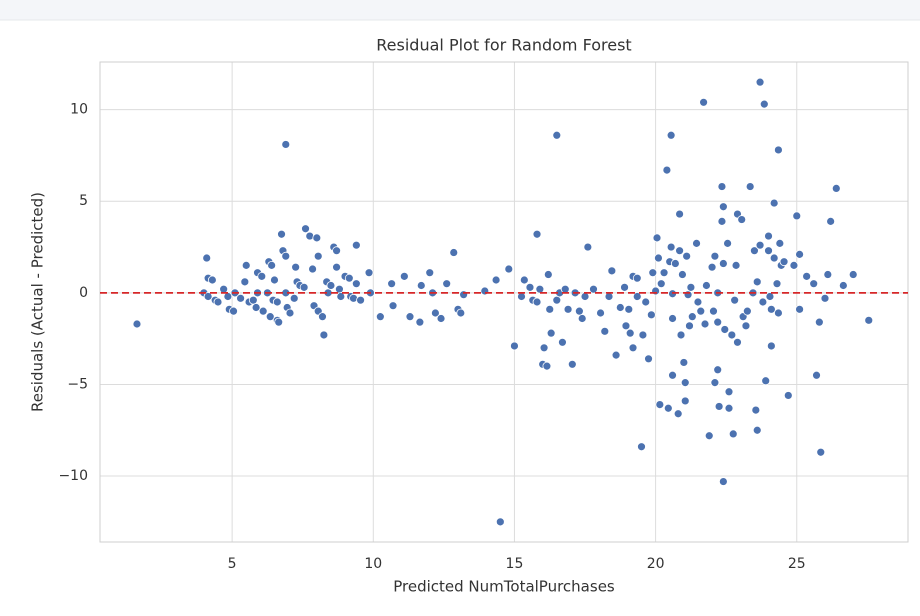 The width and height of the screenshot is (920, 616). What do you see at coordinates (373, 564) in the screenshot?
I see `x-tick-label: 10` at bounding box center [373, 564].